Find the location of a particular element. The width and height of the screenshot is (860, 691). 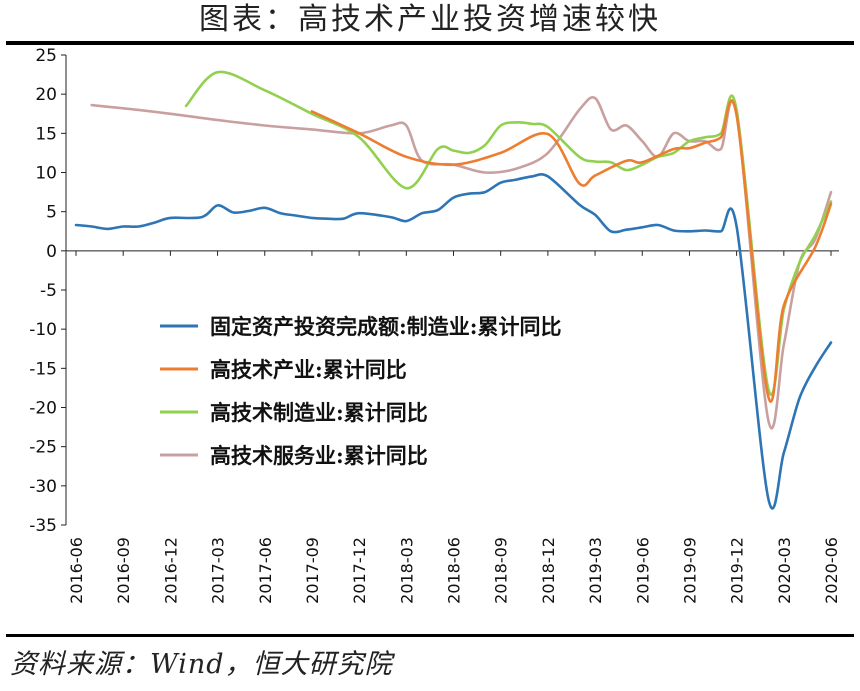

y-tick-label: 5 is located at coordinates (51, 213).